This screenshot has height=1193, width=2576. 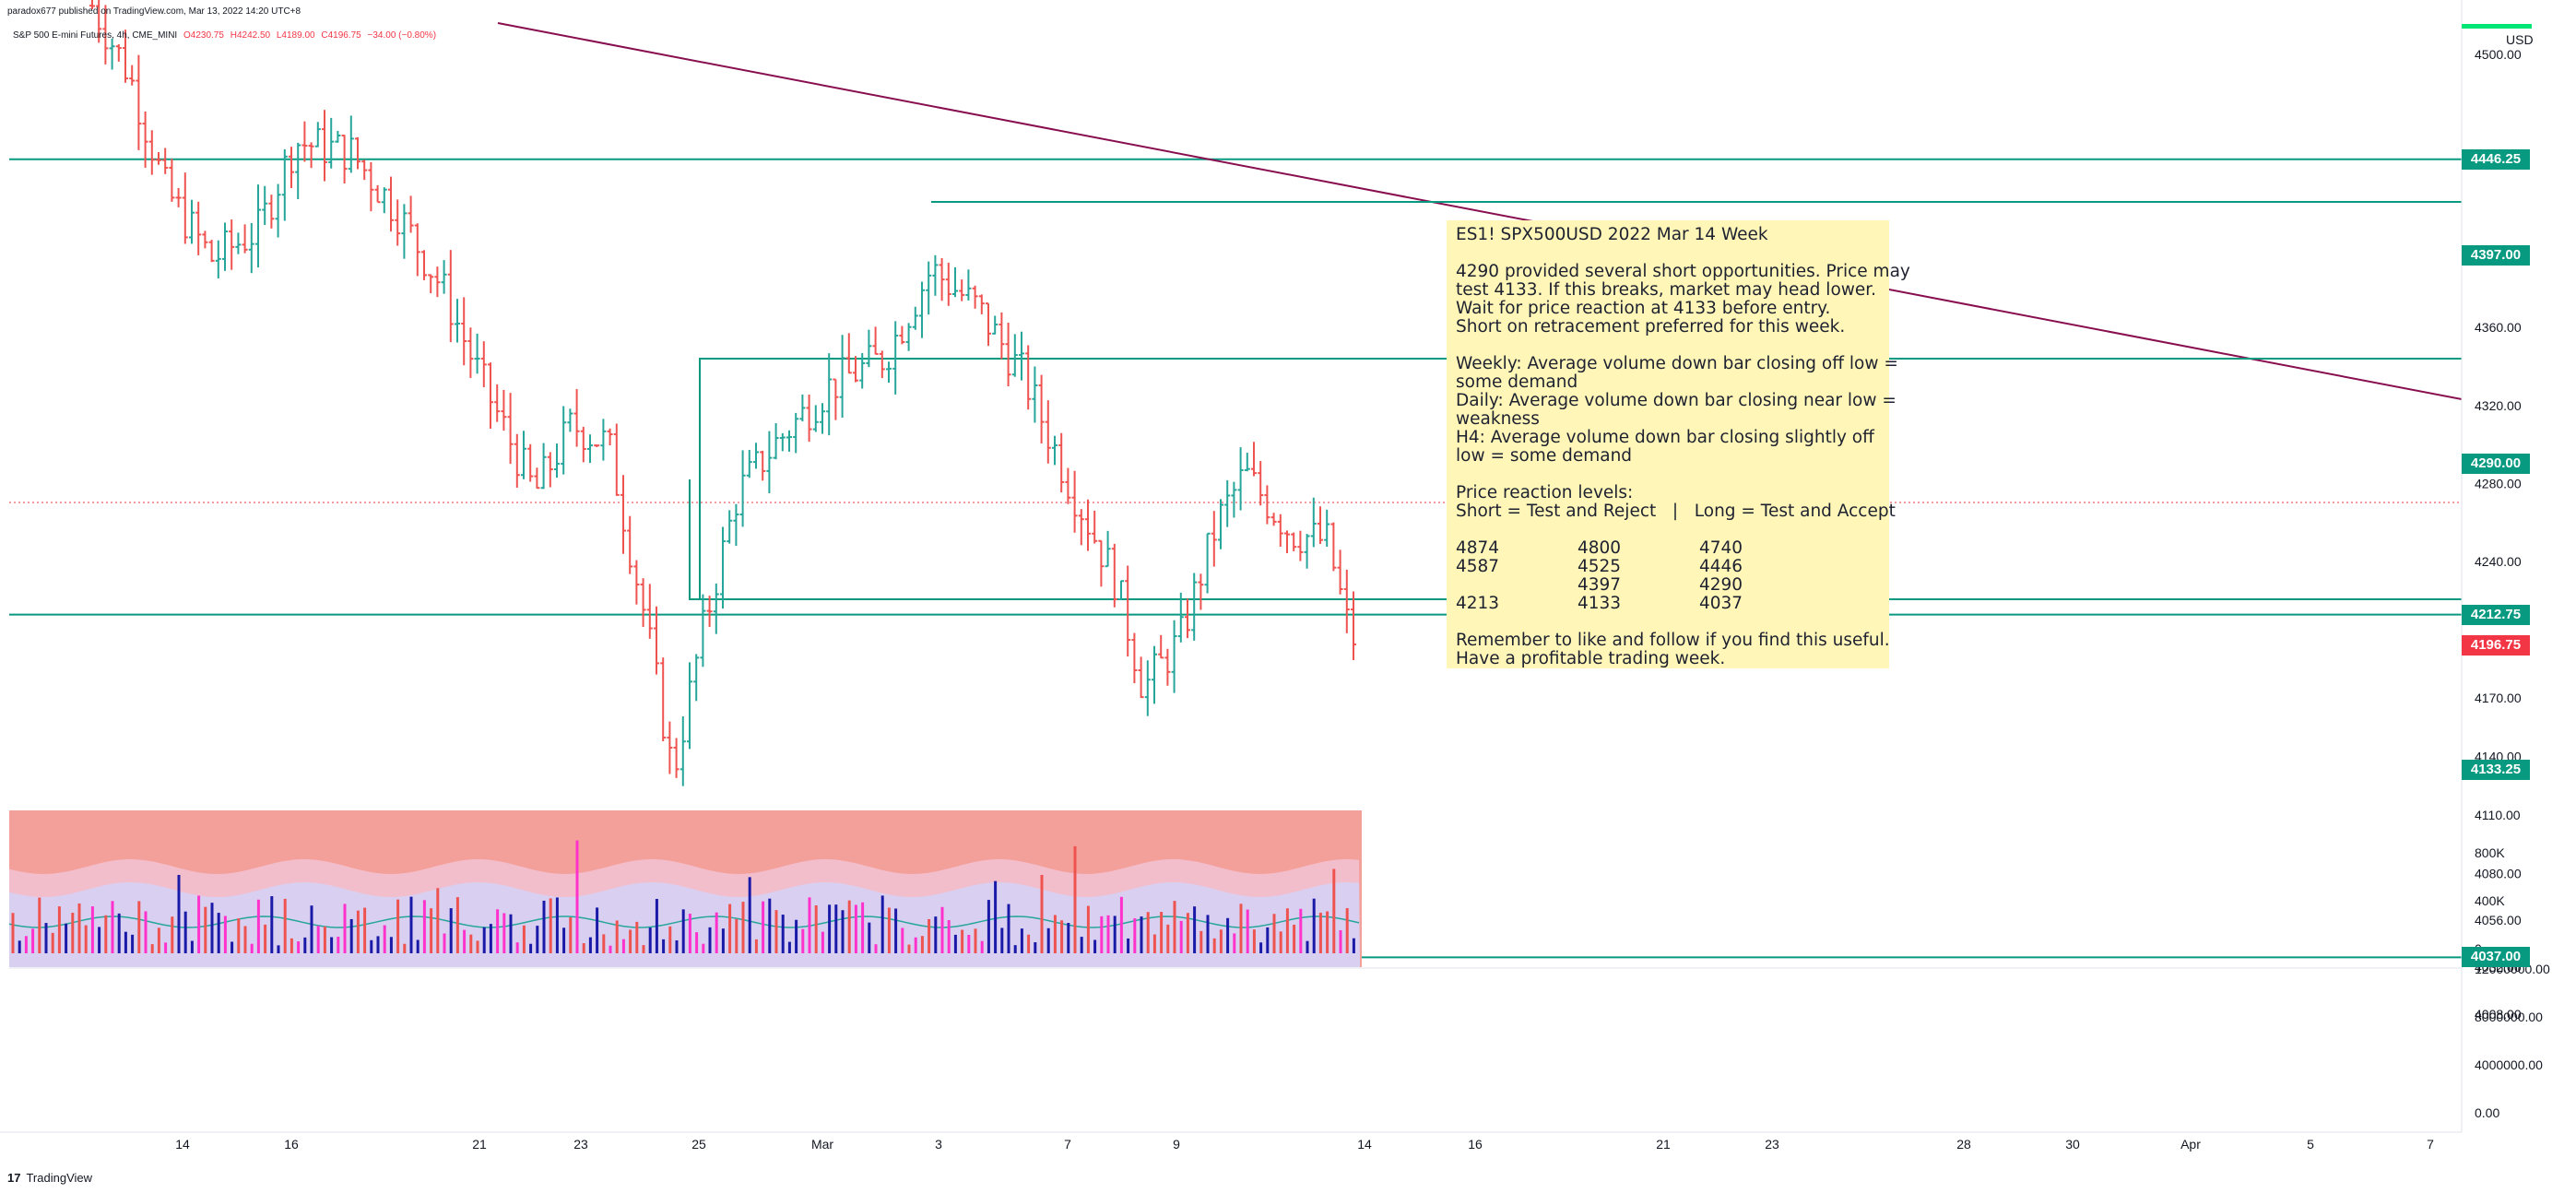 I want to click on level-cell: 4740, so click(x=1721, y=548).